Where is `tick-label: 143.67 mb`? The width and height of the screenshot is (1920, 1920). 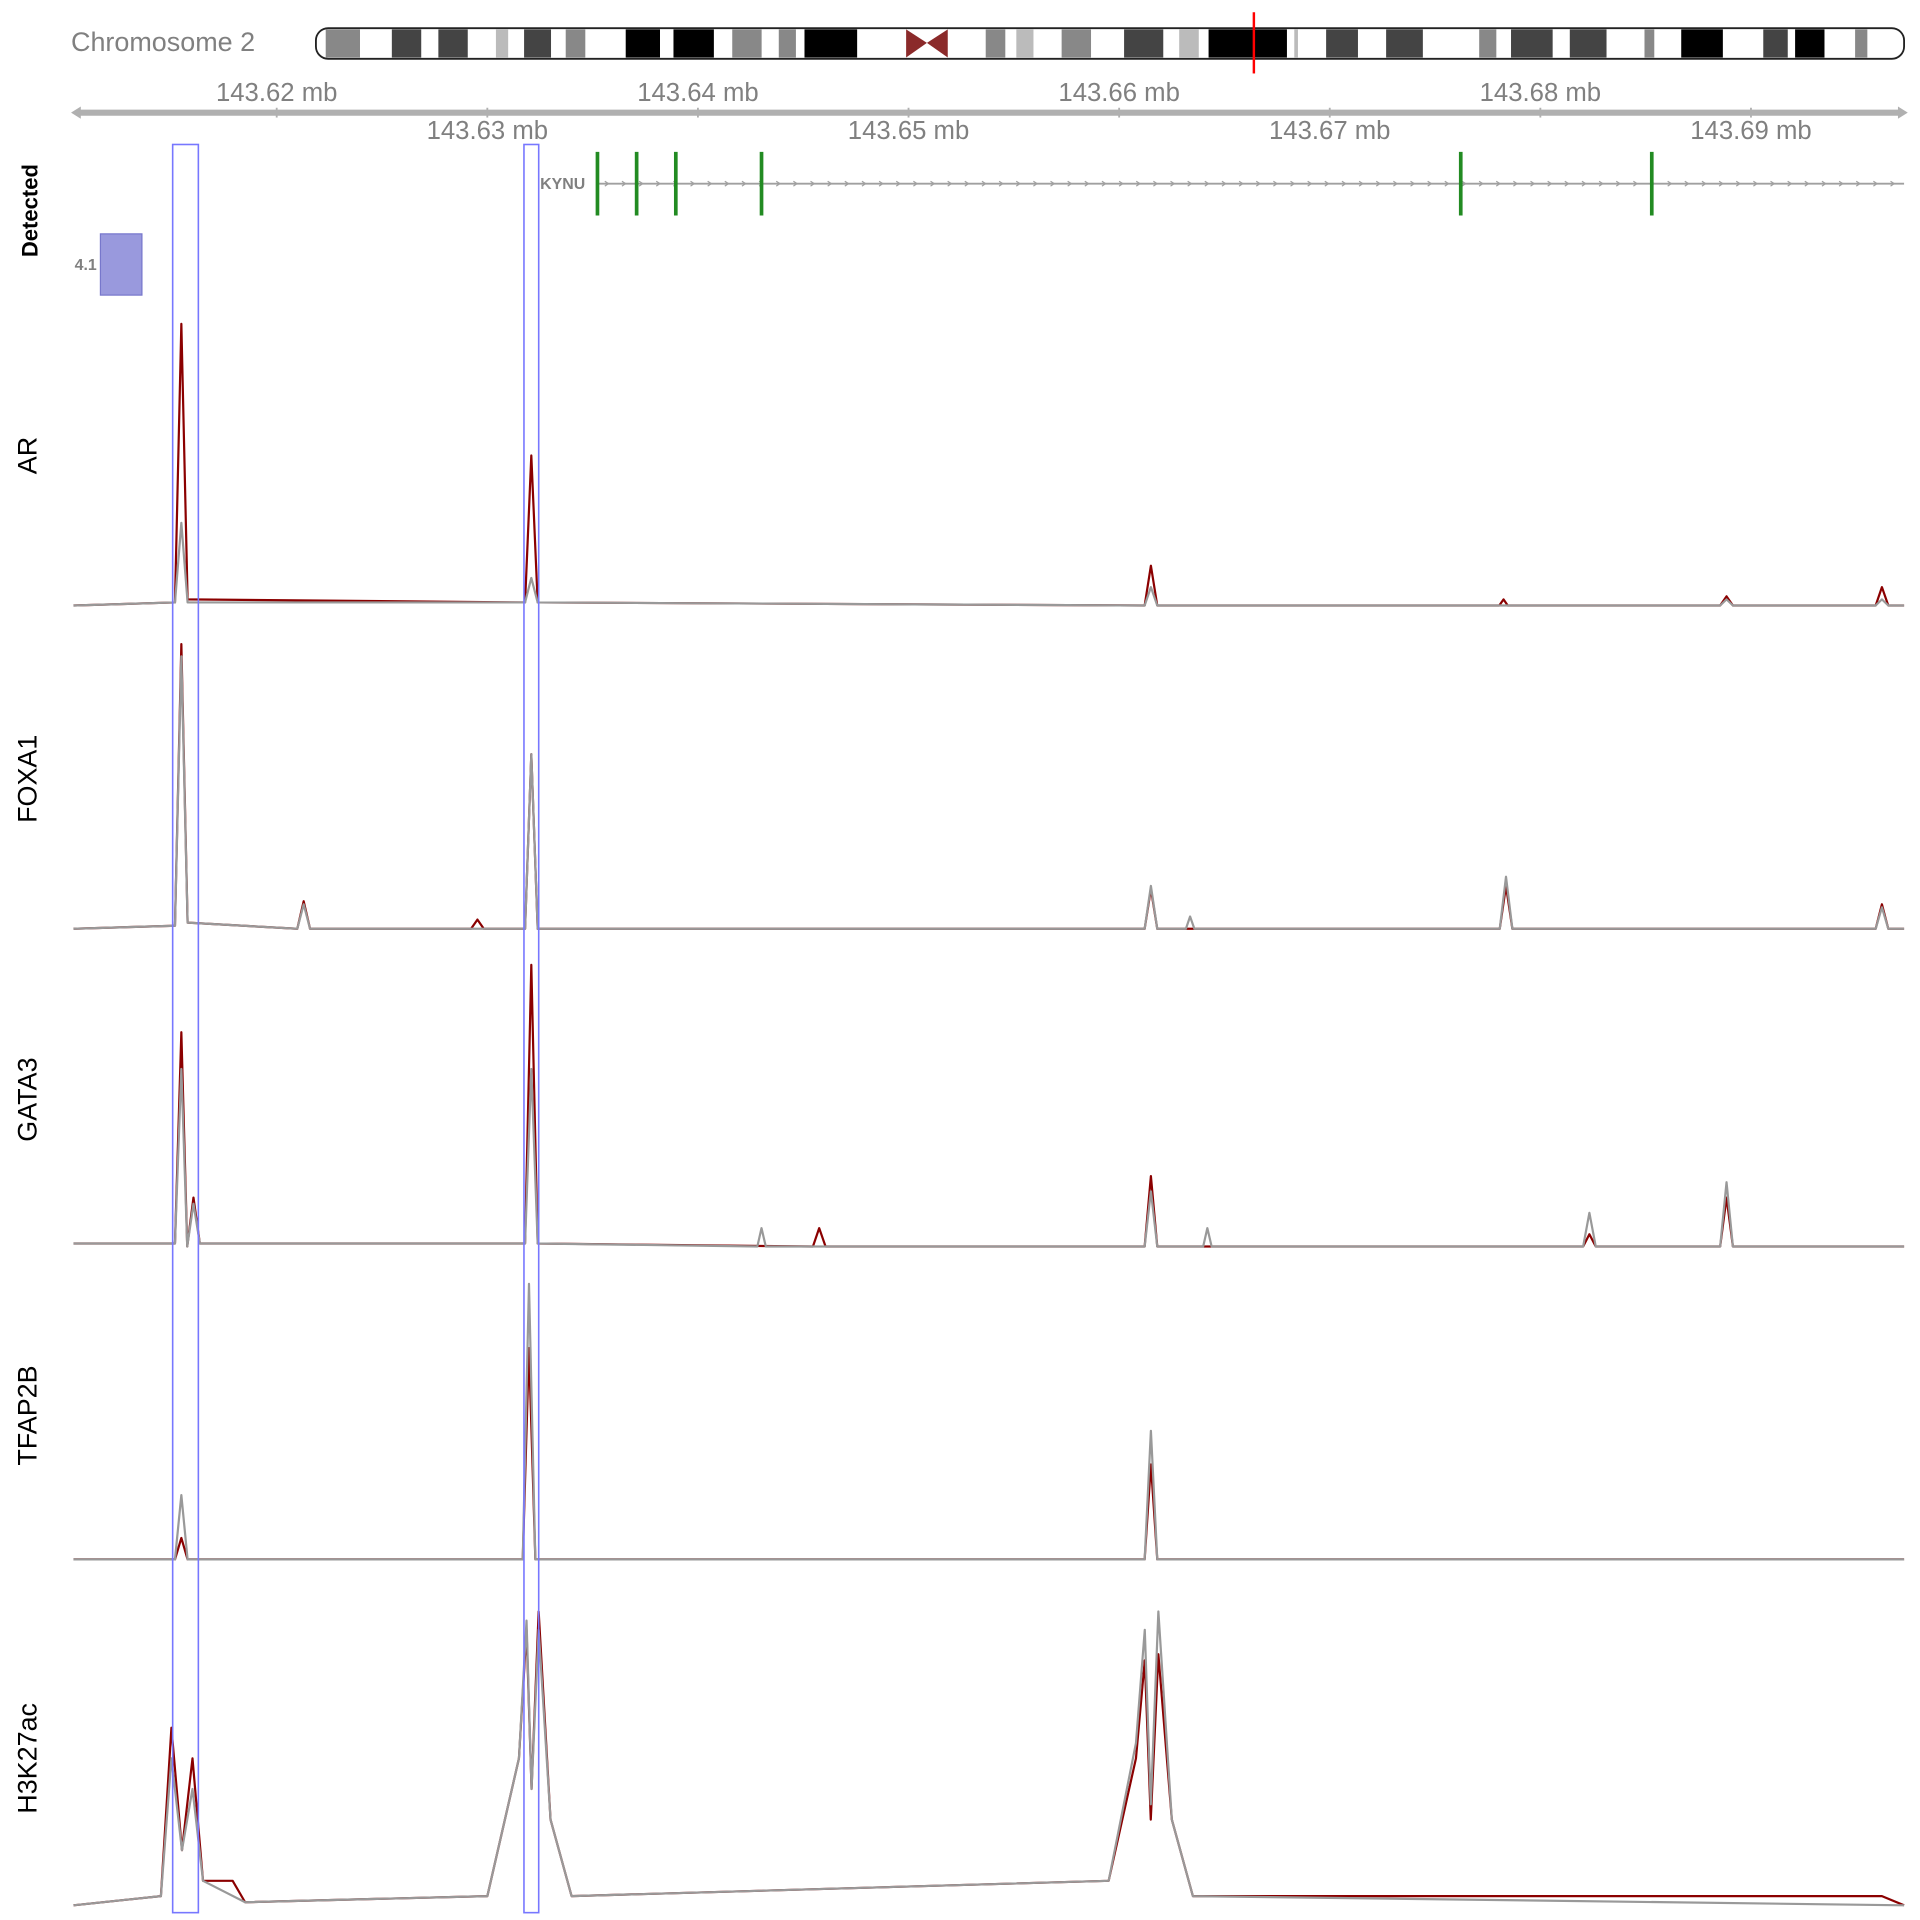
tick-label: 143.67 mb is located at coordinates (1329, 131).